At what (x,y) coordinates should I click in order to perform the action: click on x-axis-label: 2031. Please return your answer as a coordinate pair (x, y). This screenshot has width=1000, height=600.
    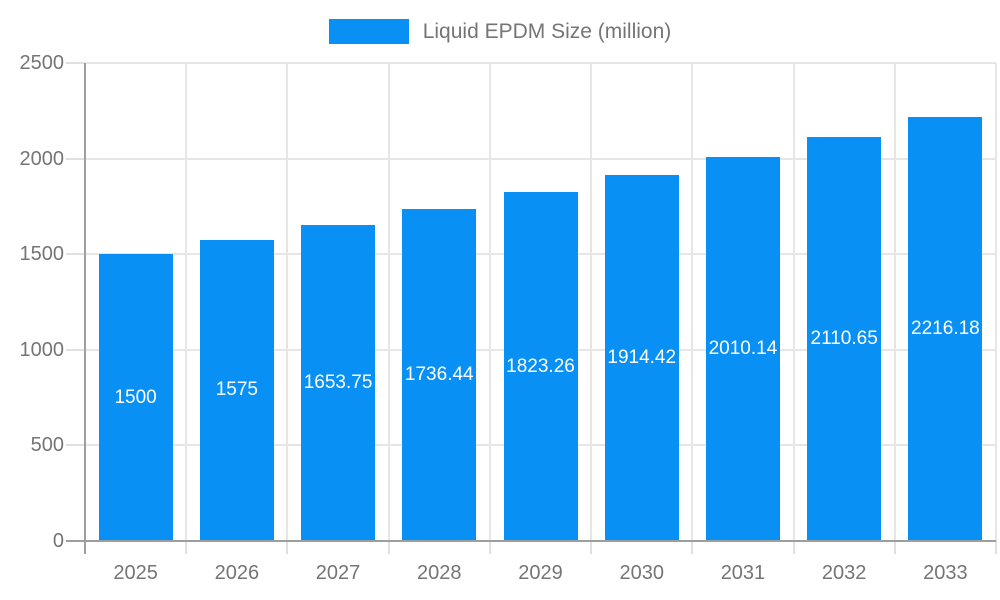
    Looking at the image, I should click on (743, 573).